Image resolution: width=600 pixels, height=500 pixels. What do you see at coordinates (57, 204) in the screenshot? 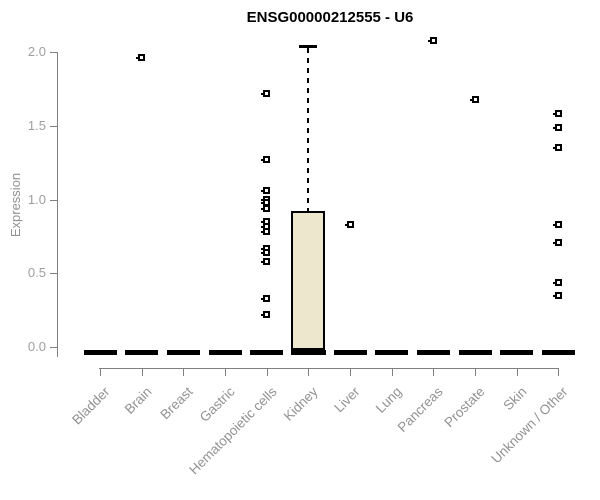
I see `y-axis-line` at bounding box center [57, 204].